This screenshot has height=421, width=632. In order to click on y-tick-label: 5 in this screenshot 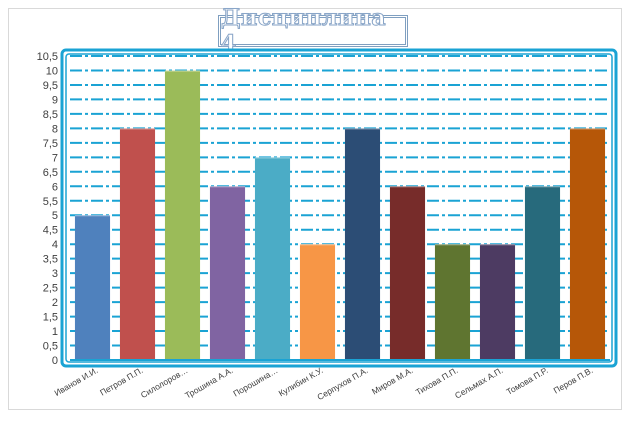, I will do `click(55, 216)`.